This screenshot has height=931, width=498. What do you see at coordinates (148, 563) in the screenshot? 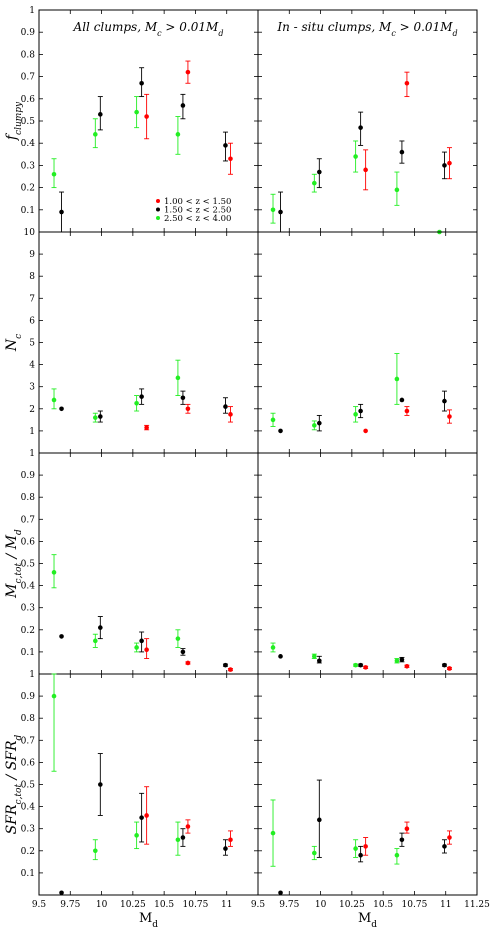
I see `panel-frame-r2-c0` at bounding box center [148, 563].